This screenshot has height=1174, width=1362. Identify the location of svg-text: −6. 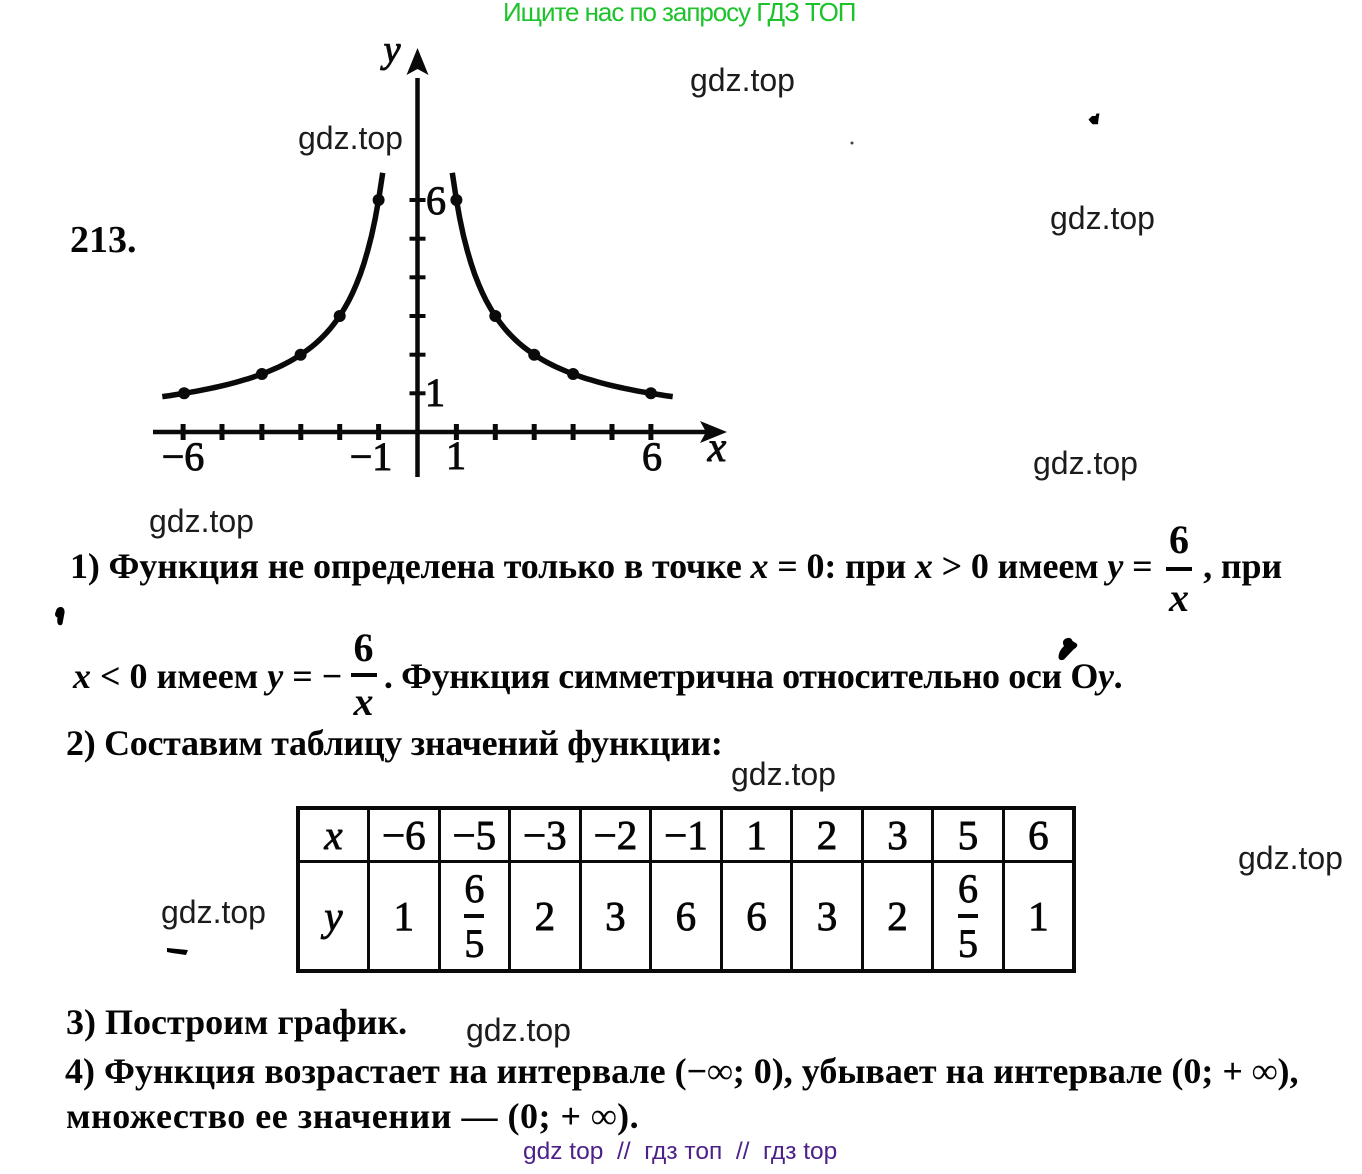
(183, 456).